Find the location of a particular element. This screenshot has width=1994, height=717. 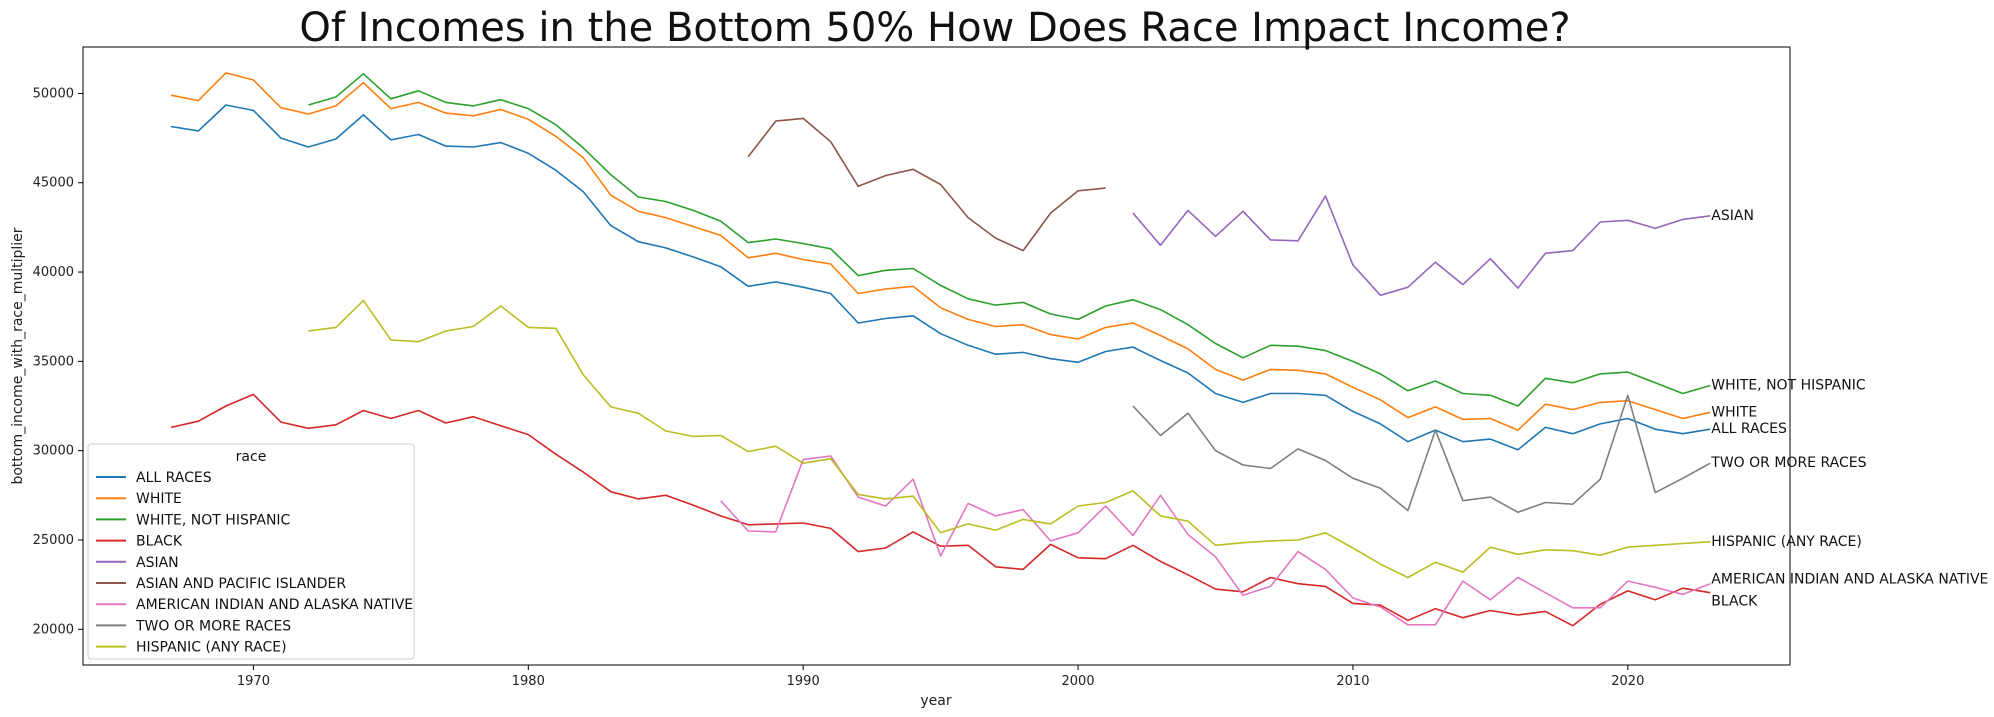

y-tick-label: 40000 is located at coordinates (53, 272).